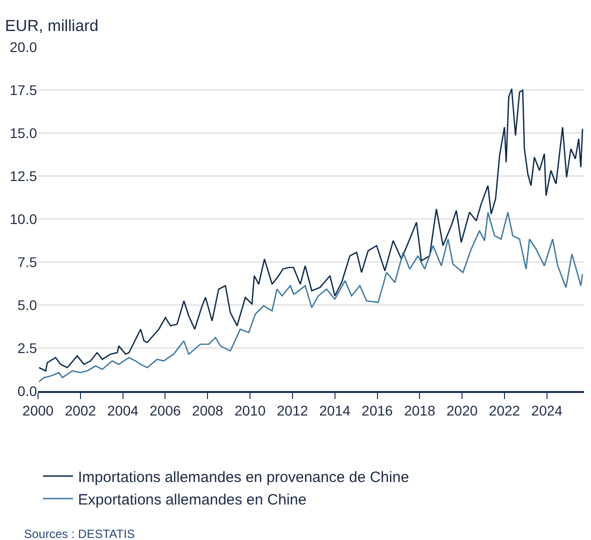  I want to click on y-tick-label: 12.5, so click(24, 176).